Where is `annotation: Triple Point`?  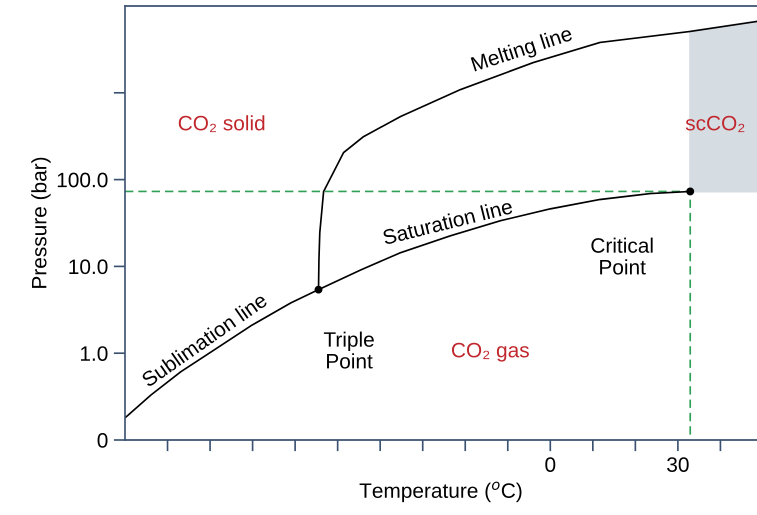 annotation: Triple Point is located at coordinates (349, 350).